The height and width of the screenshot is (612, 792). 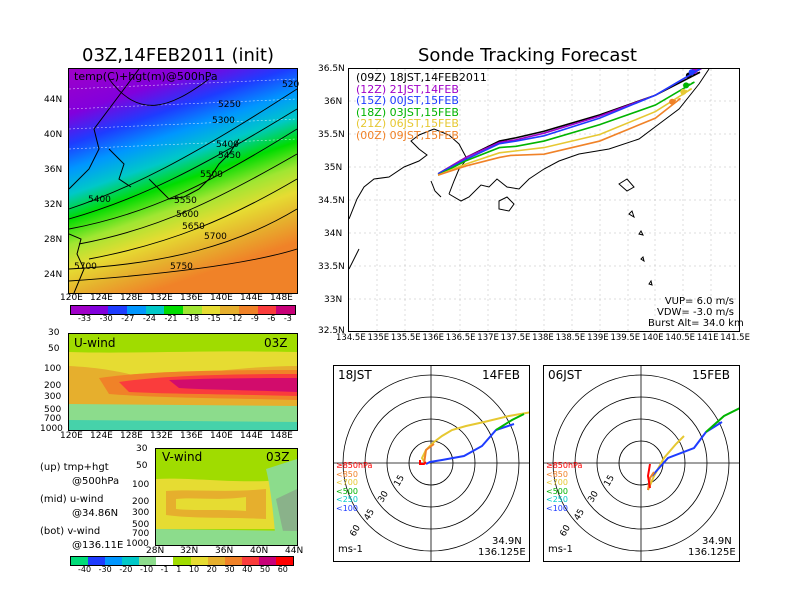 What do you see at coordinates (214, 318) in the screenshot?
I see `cbar-tick: -15` at bounding box center [214, 318].